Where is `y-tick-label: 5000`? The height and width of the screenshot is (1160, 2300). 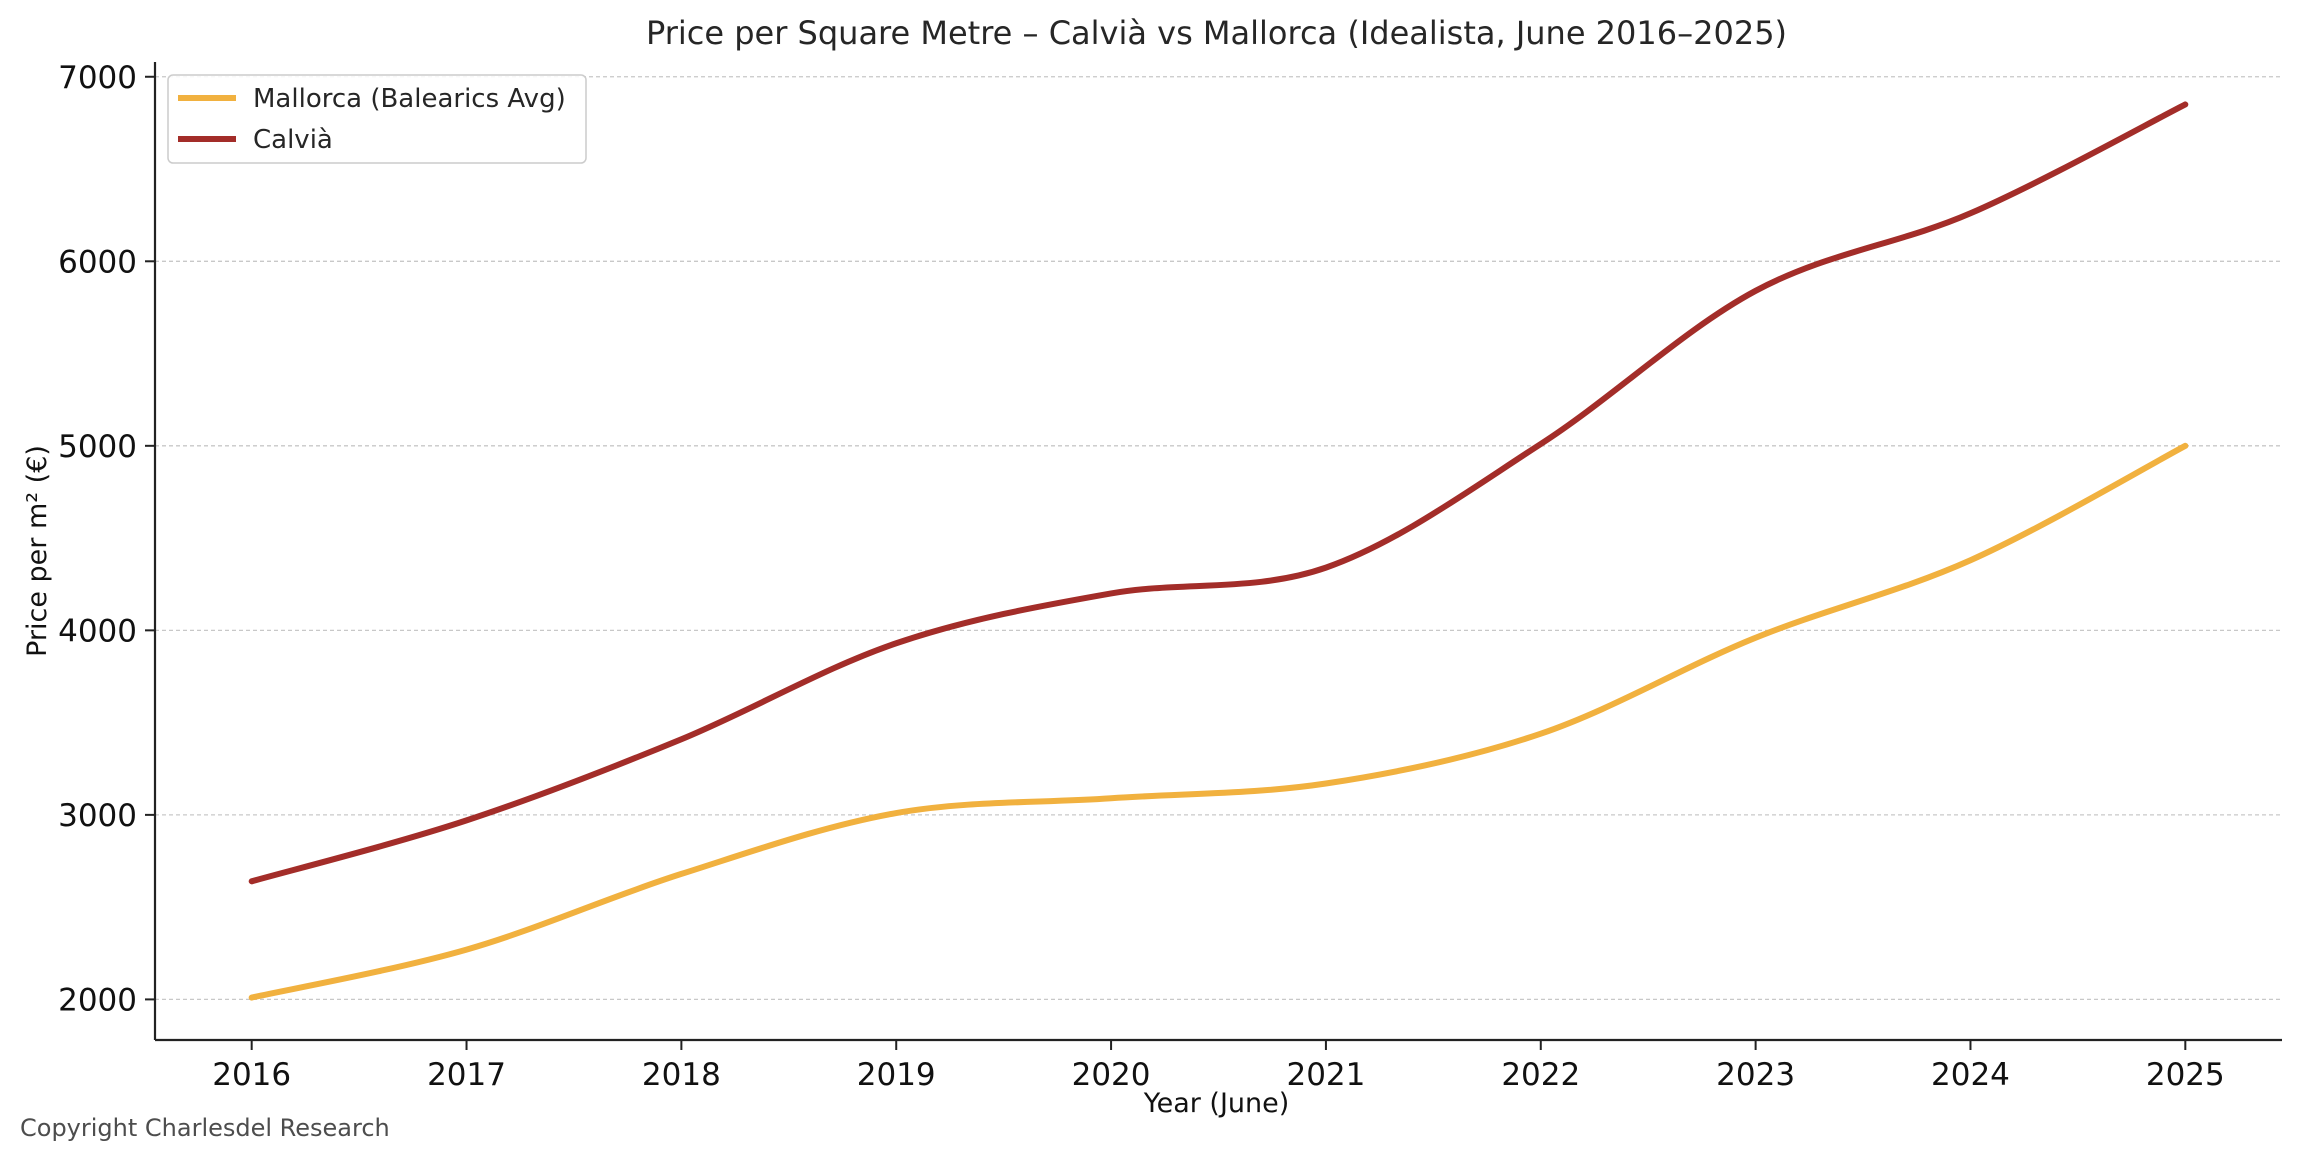 y-tick-label: 5000 is located at coordinates (97, 447).